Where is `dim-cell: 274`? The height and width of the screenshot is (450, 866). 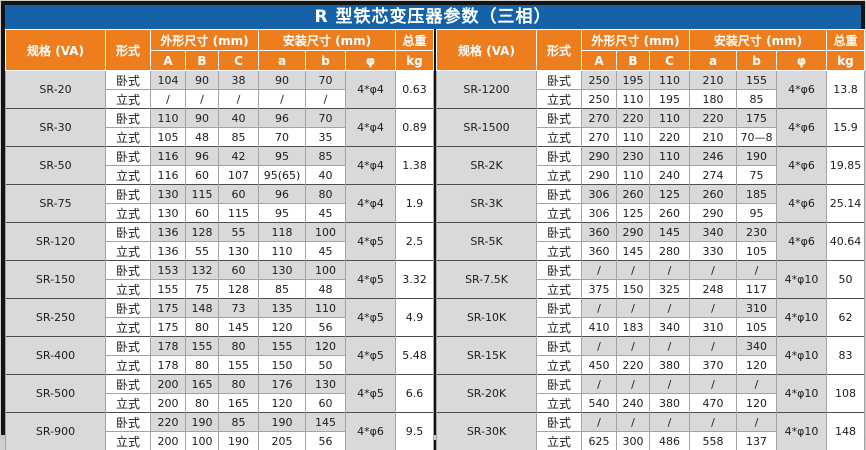
dim-cell: 274 is located at coordinates (713, 175).